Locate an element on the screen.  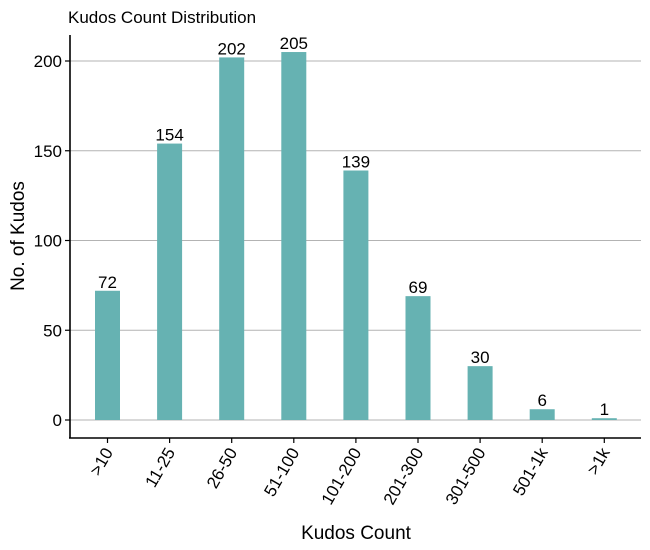
x-tick-label: 26-50 is located at coordinates (222, 468).